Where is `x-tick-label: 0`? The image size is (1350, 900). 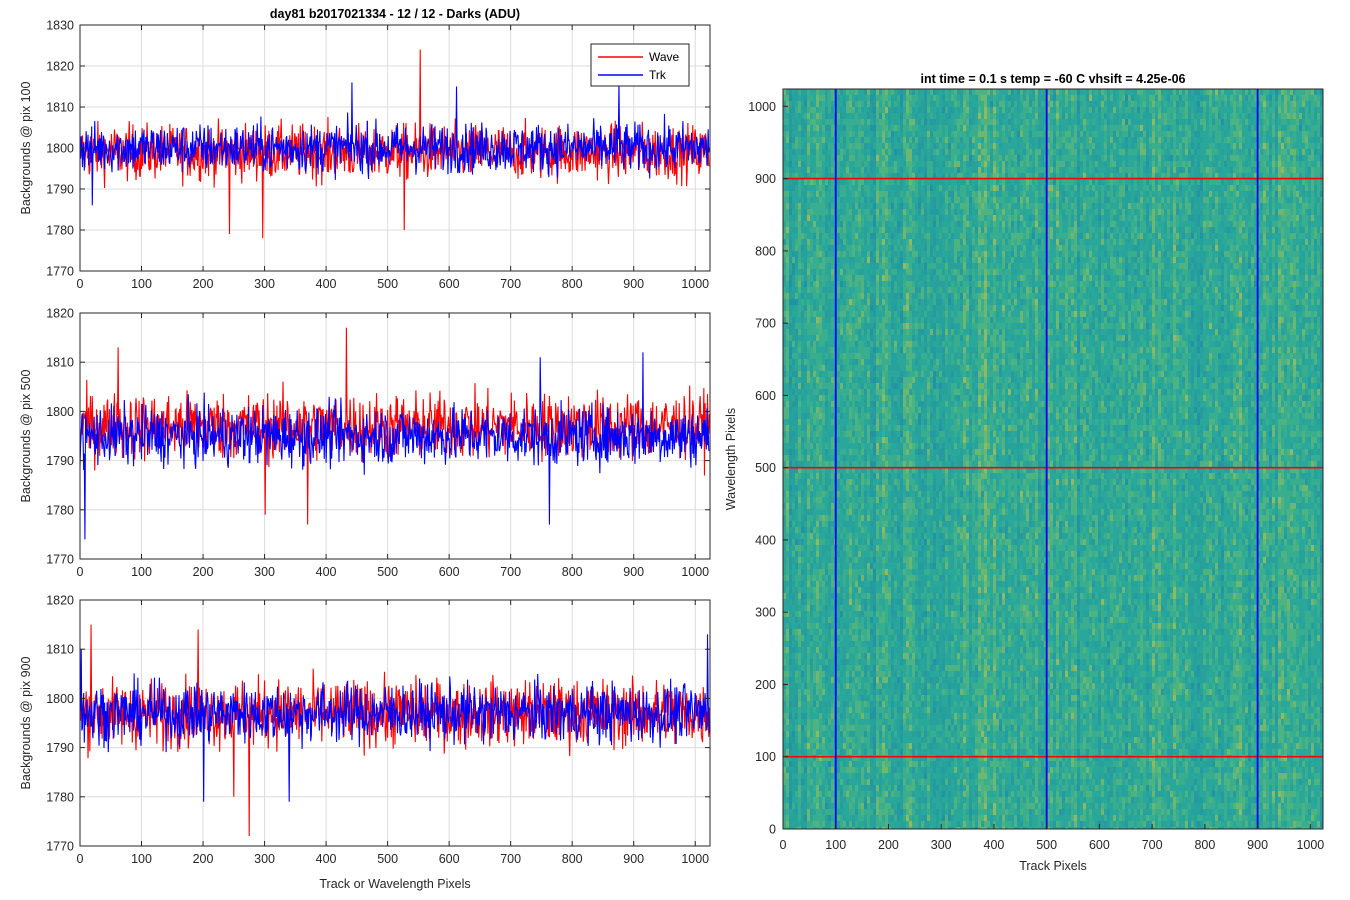
x-tick-label: 0 is located at coordinates (80, 284).